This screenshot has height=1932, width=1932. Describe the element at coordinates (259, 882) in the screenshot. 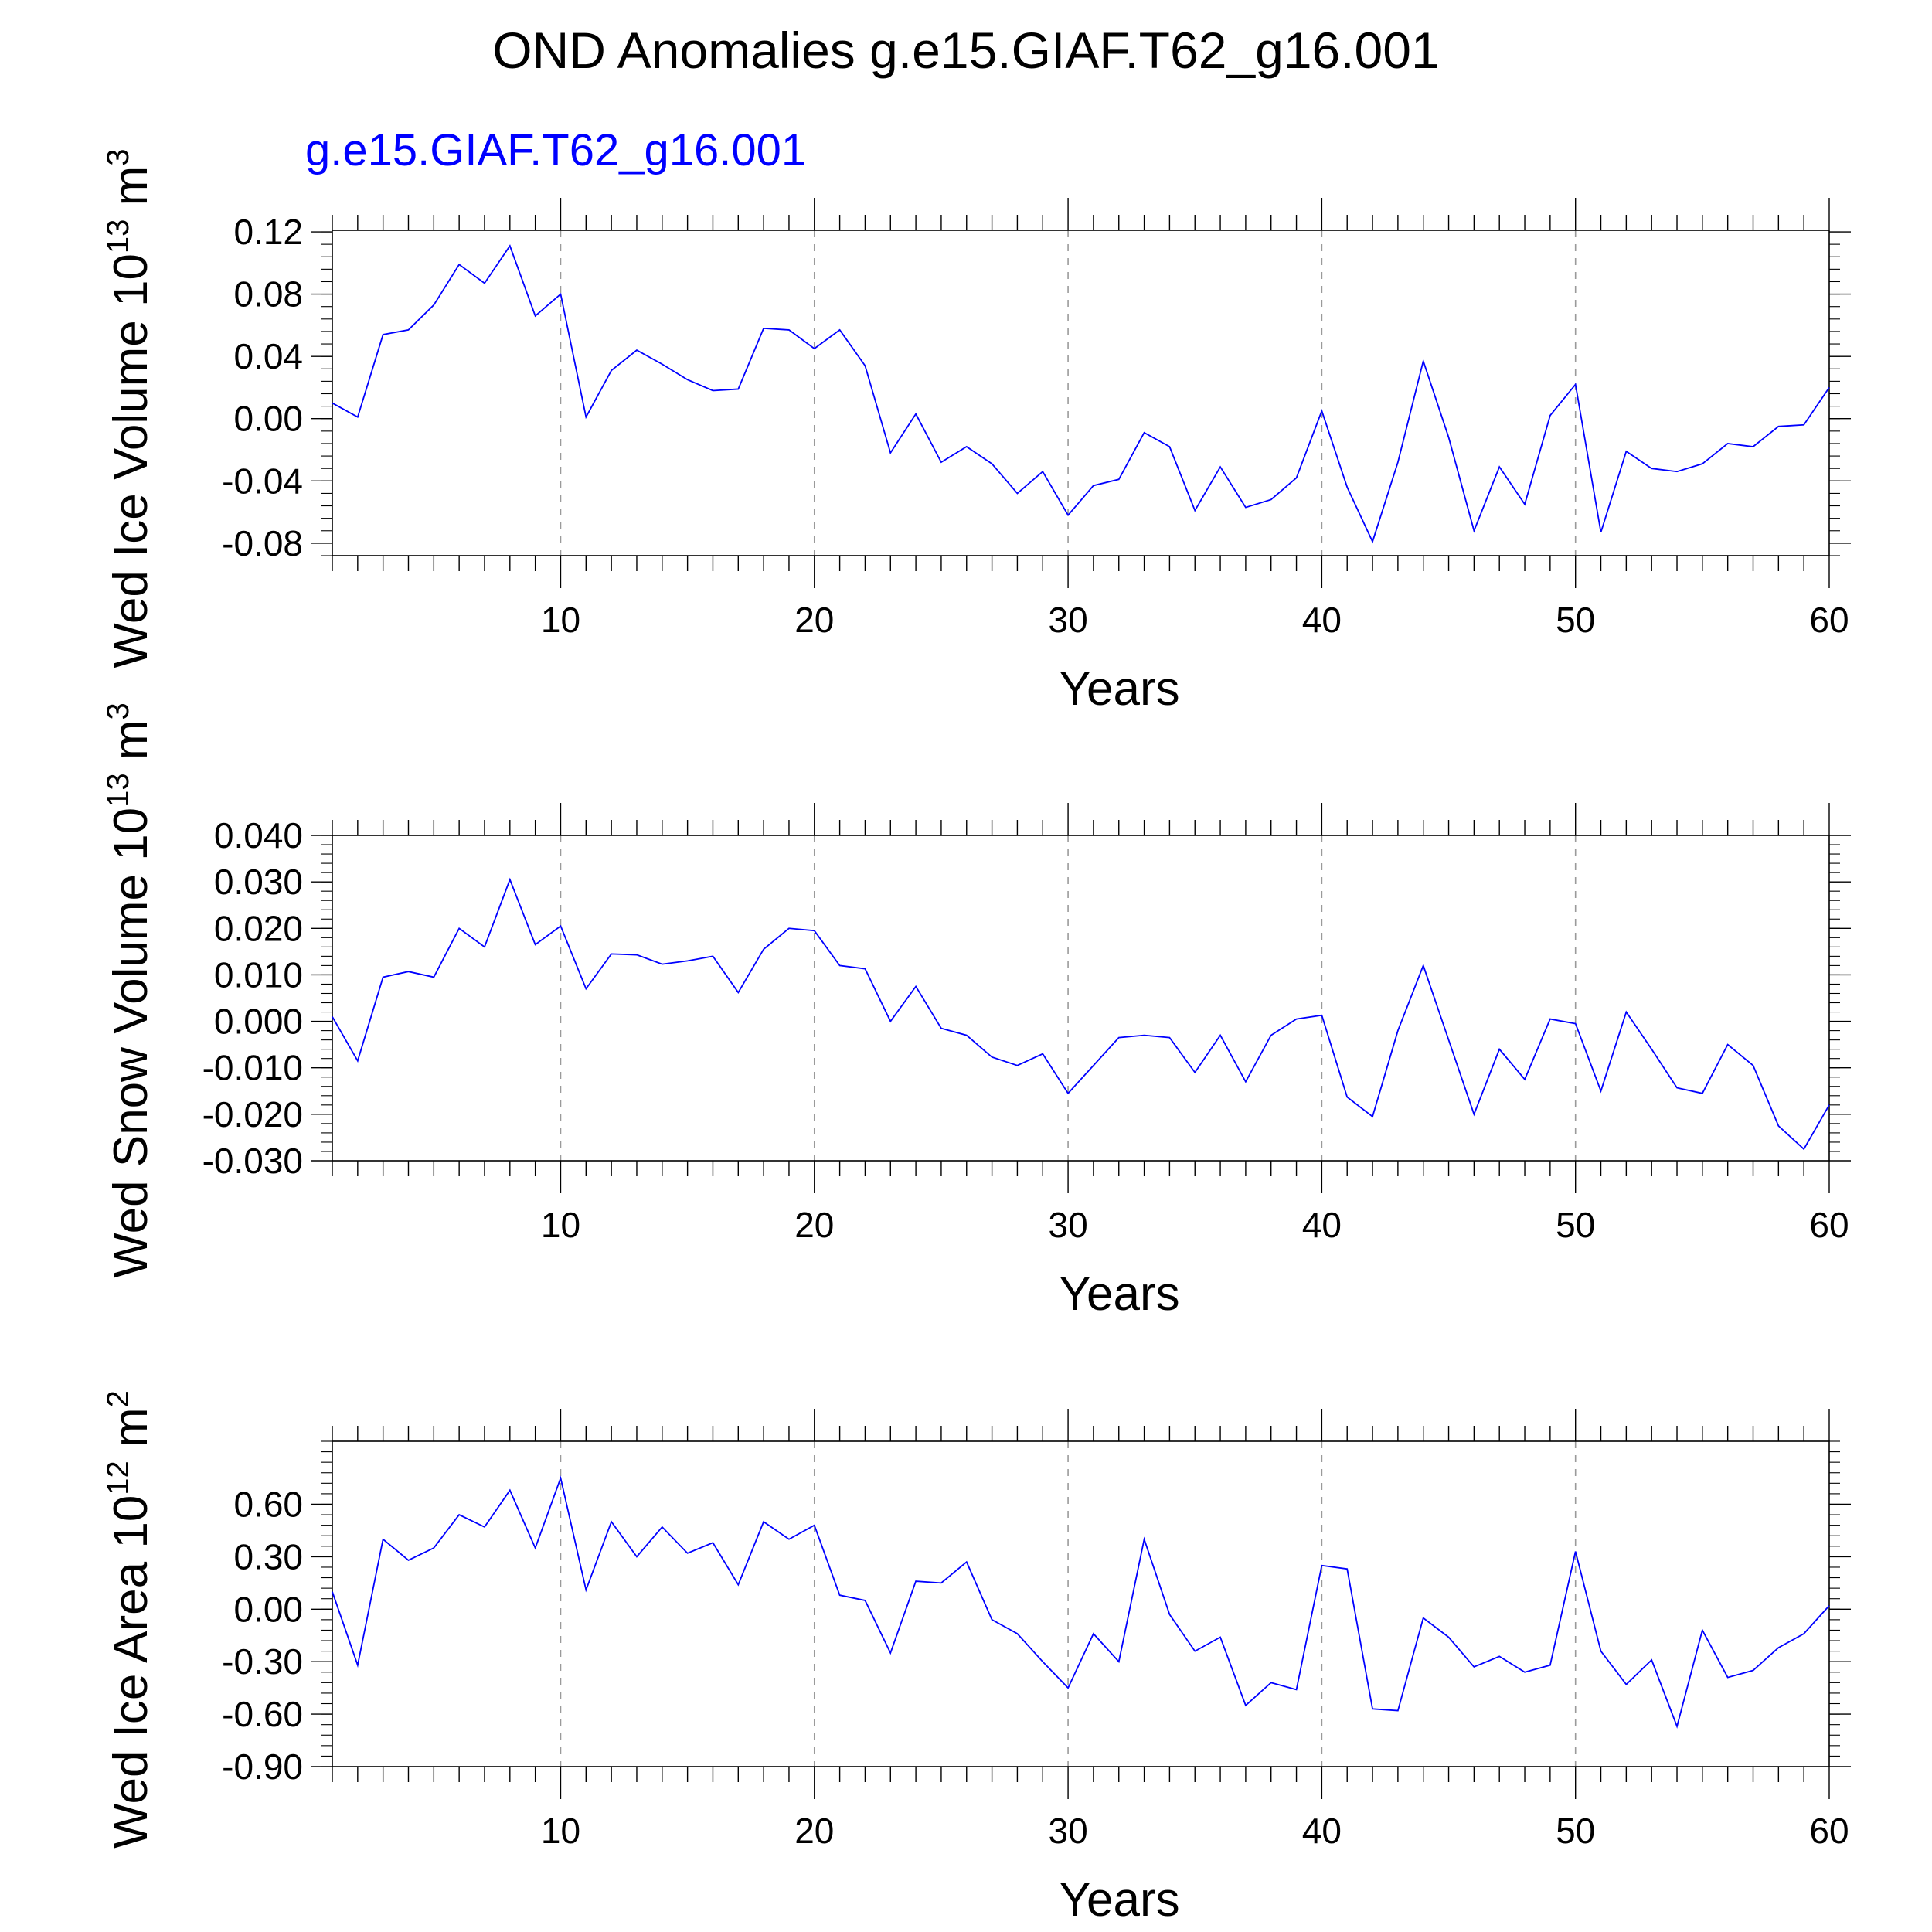

I see `y-tick-label: 0.030` at that location.